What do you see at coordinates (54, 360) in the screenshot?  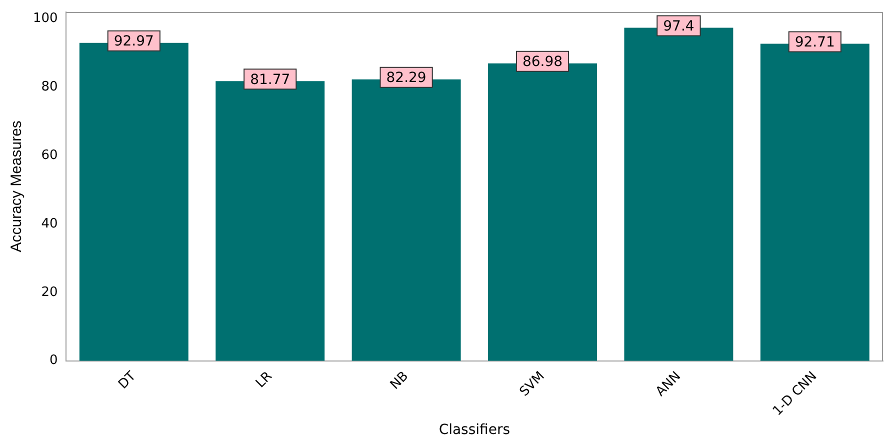 I see `y-tick-label: 0` at bounding box center [54, 360].